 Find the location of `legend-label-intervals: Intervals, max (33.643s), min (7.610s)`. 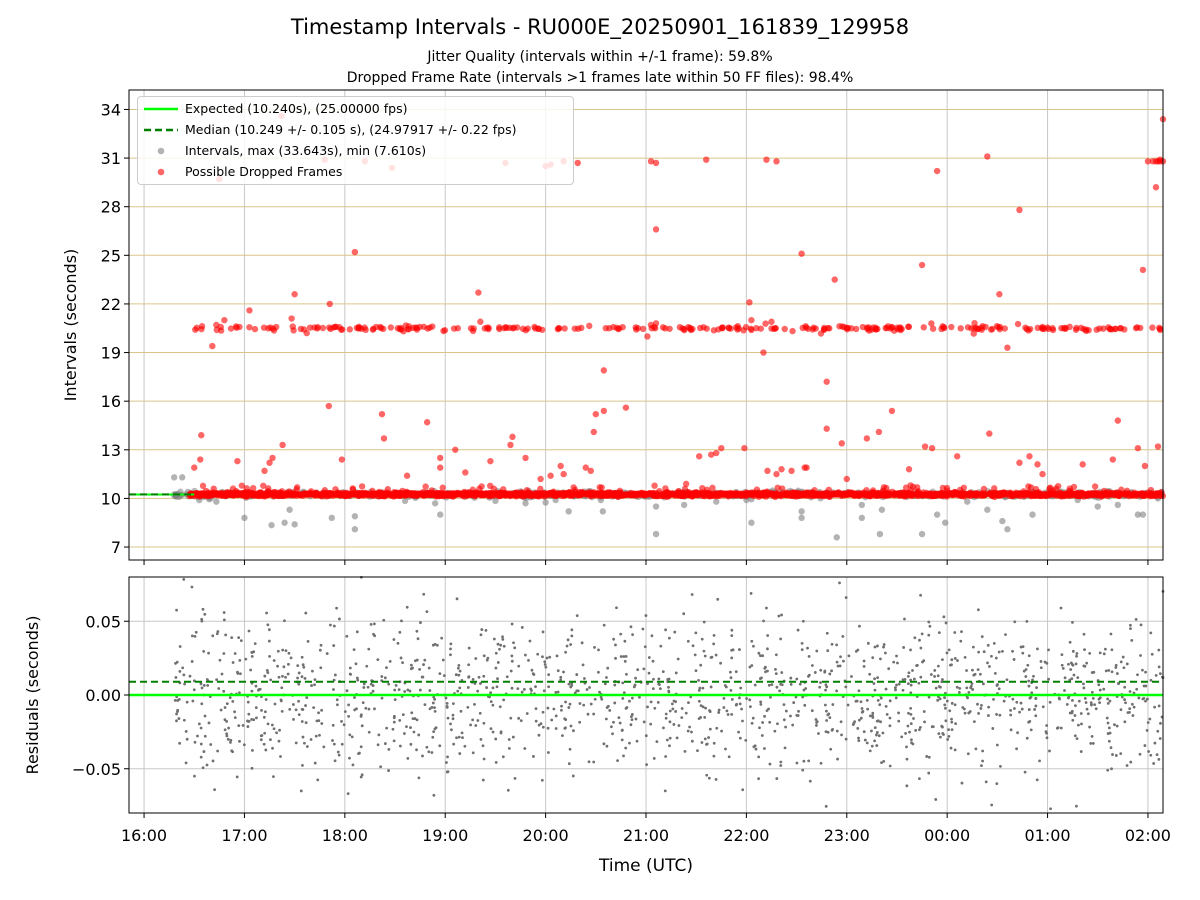

legend-label-intervals: Intervals, max (33.643s), min (7.610s) is located at coordinates (306, 150).